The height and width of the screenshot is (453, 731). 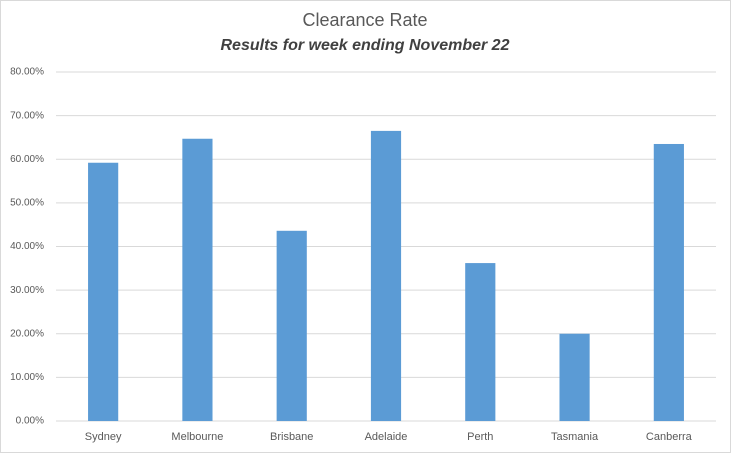 What do you see at coordinates (103, 437) in the screenshot?
I see `x-tick-label: Sydney` at bounding box center [103, 437].